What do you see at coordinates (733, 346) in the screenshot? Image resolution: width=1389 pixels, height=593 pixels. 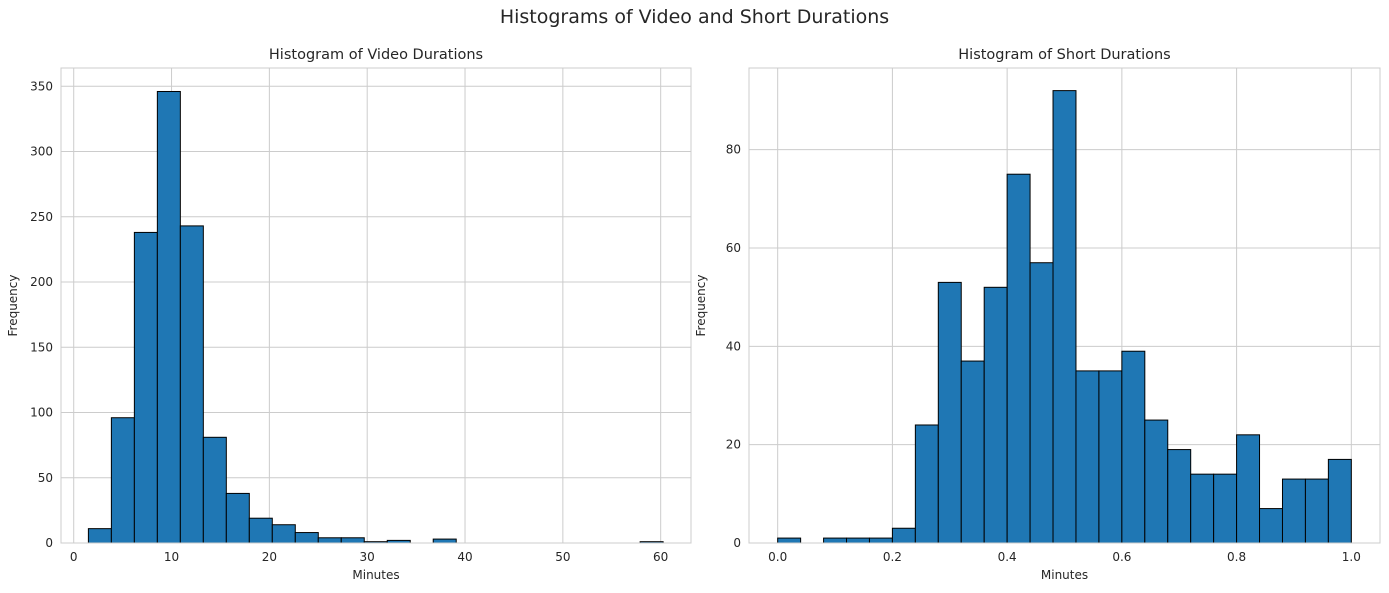 I see `y-tick-label: 40` at bounding box center [733, 346].